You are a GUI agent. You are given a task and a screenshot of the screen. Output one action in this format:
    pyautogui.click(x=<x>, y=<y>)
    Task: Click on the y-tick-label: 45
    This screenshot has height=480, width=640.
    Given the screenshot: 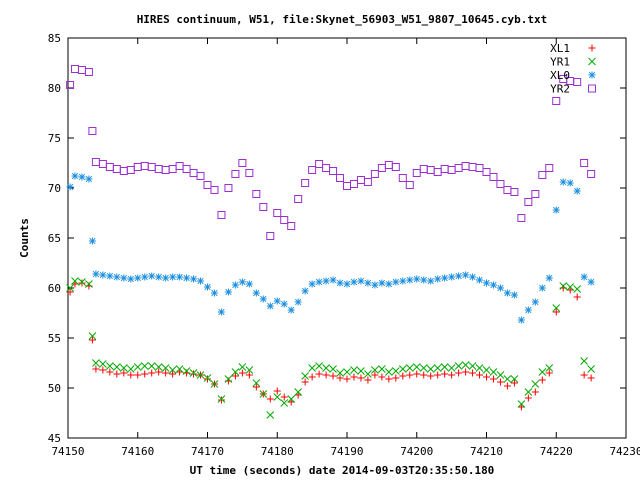 What is the action you would take?
    pyautogui.click(x=54, y=438)
    